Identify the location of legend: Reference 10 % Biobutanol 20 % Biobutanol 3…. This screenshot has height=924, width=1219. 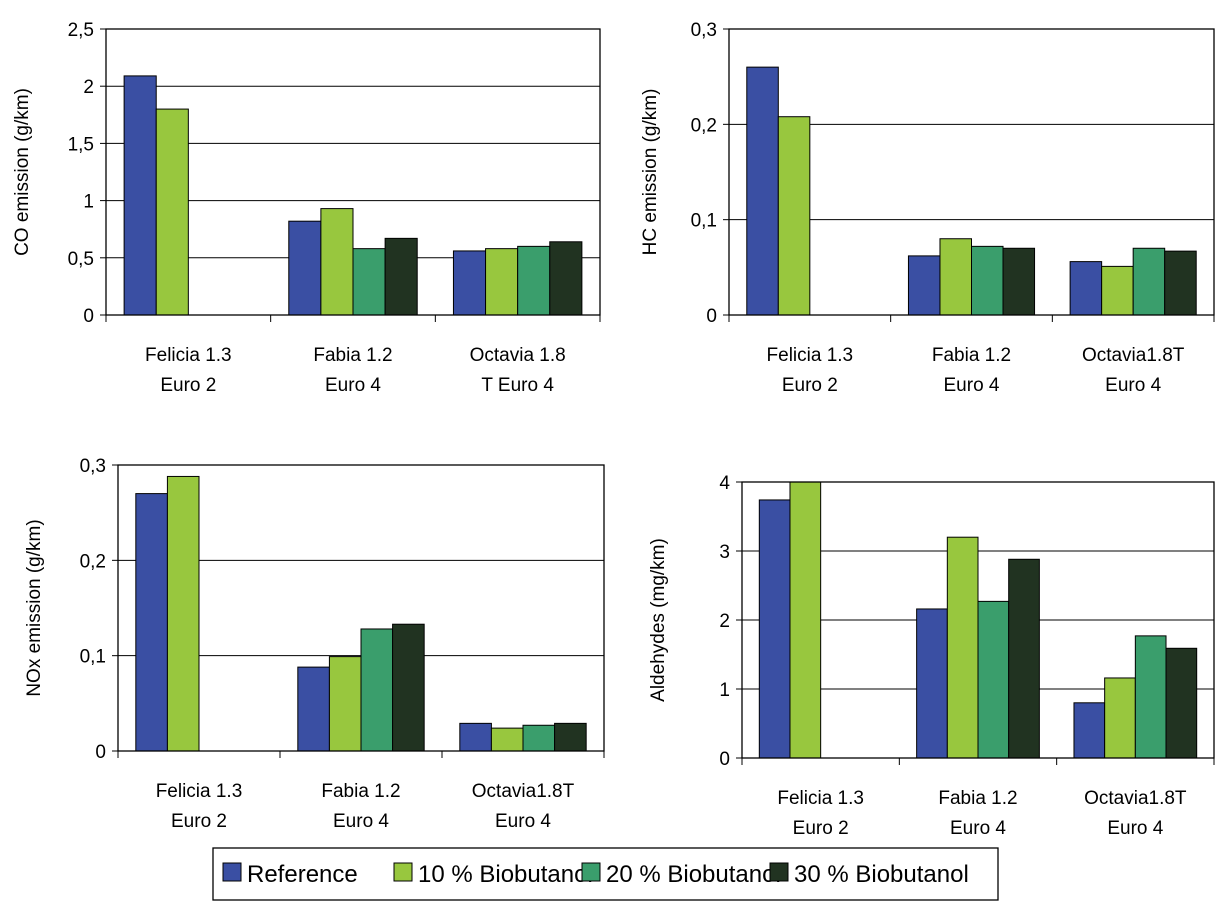
(605, 874).